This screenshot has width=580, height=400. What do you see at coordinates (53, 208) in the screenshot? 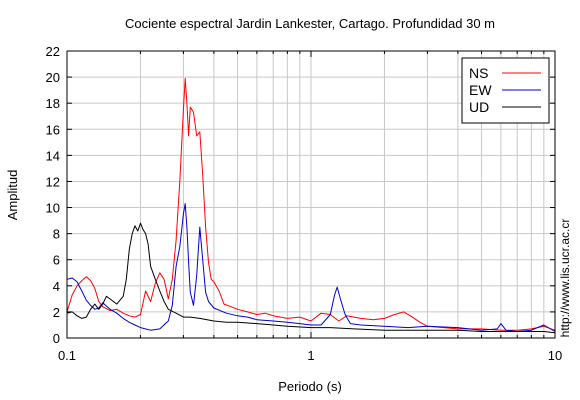
I see `y-tick-label: 10` at bounding box center [53, 208].